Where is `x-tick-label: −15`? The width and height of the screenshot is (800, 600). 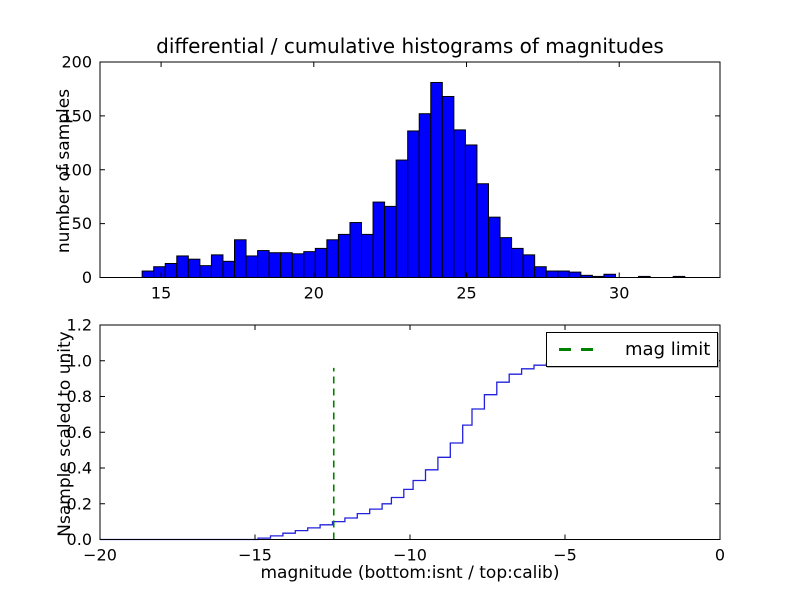 x-tick-label: −15 is located at coordinates (255, 555).